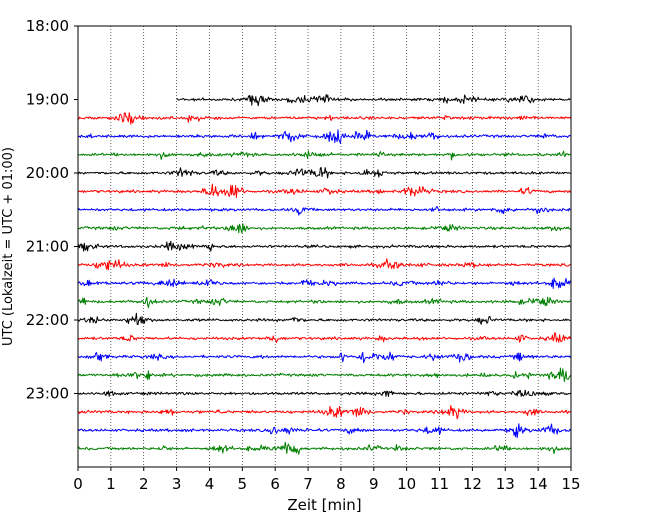  I want to click on x-tick-label: 9, so click(374, 484).